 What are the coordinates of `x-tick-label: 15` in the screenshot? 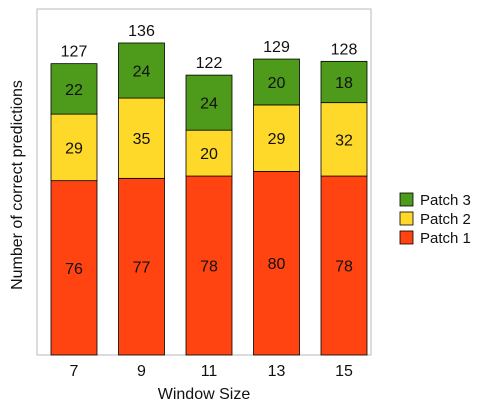 It's located at (344, 371).